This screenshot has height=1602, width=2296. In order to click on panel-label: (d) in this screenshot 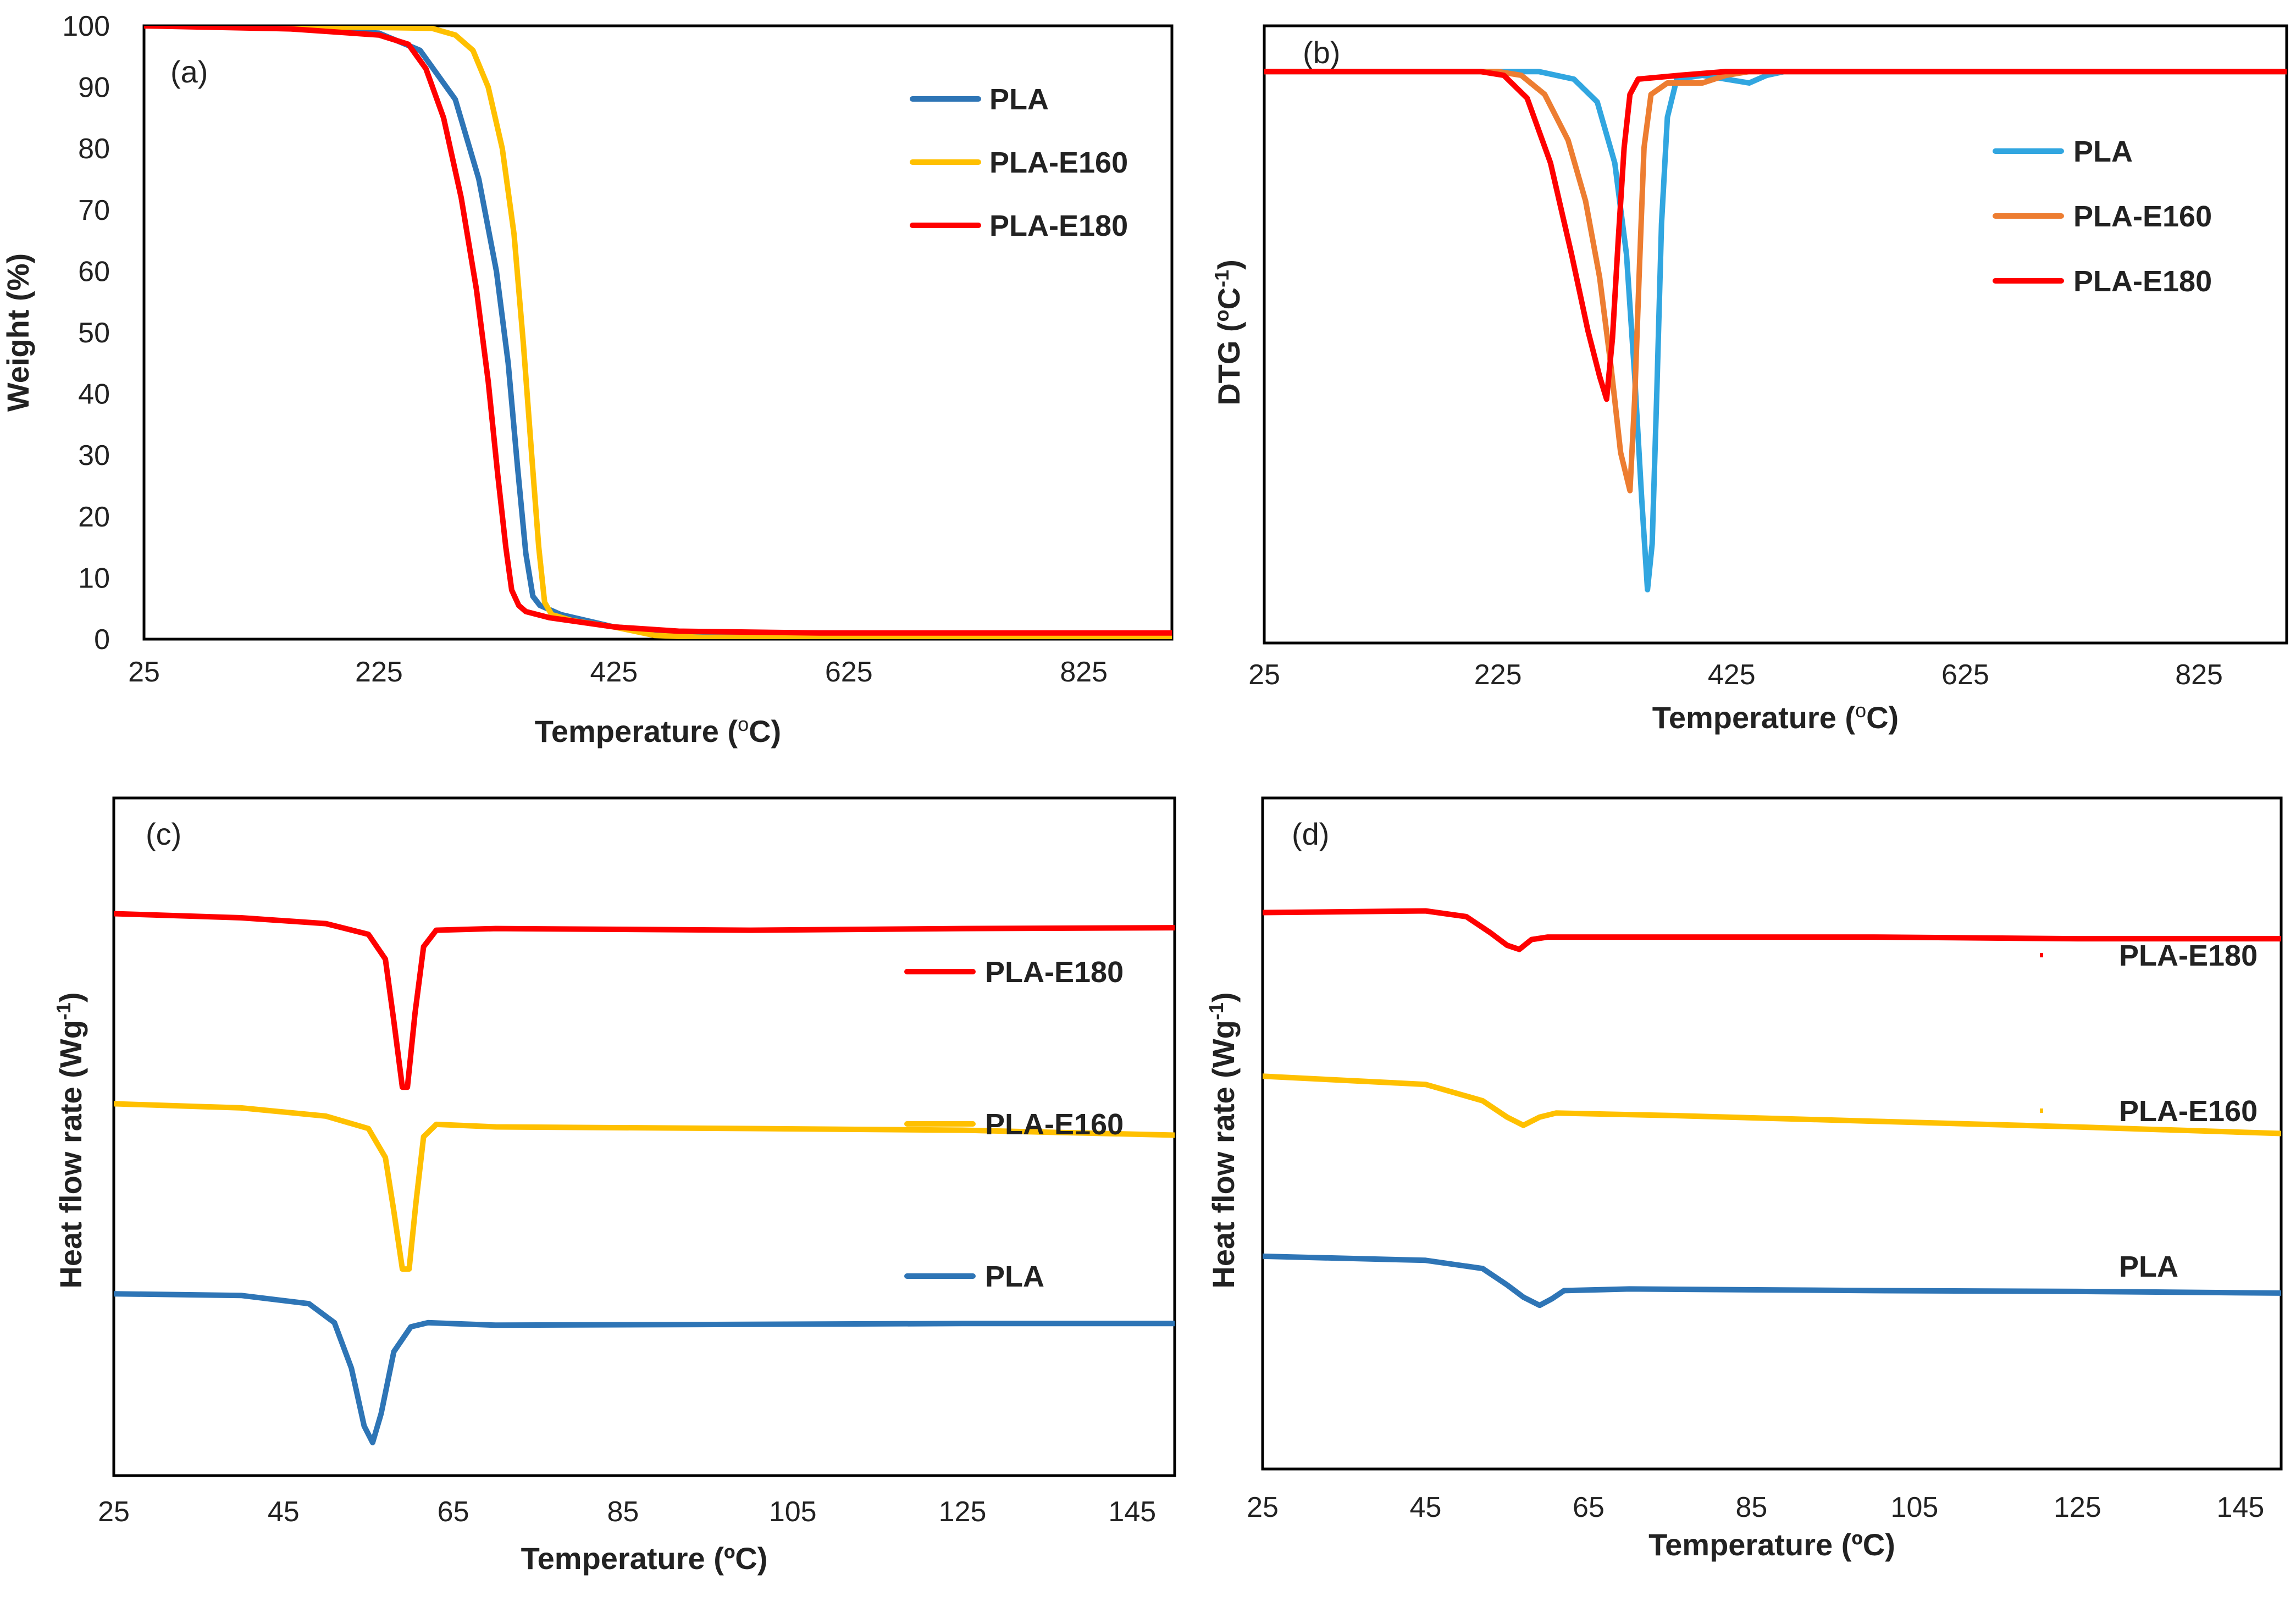, I will do `click(1310, 834)`.